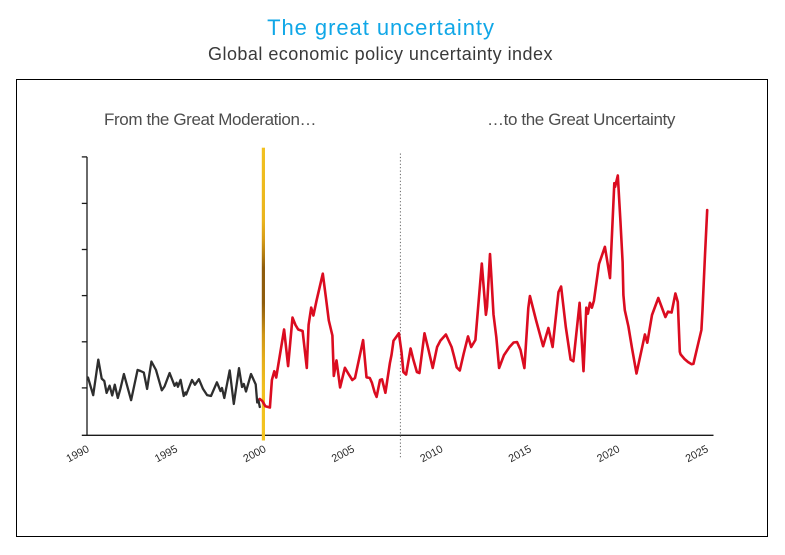 The height and width of the screenshot is (555, 785). What do you see at coordinates (77, 454) in the screenshot?
I see `svg-text: 1990` at bounding box center [77, 454].